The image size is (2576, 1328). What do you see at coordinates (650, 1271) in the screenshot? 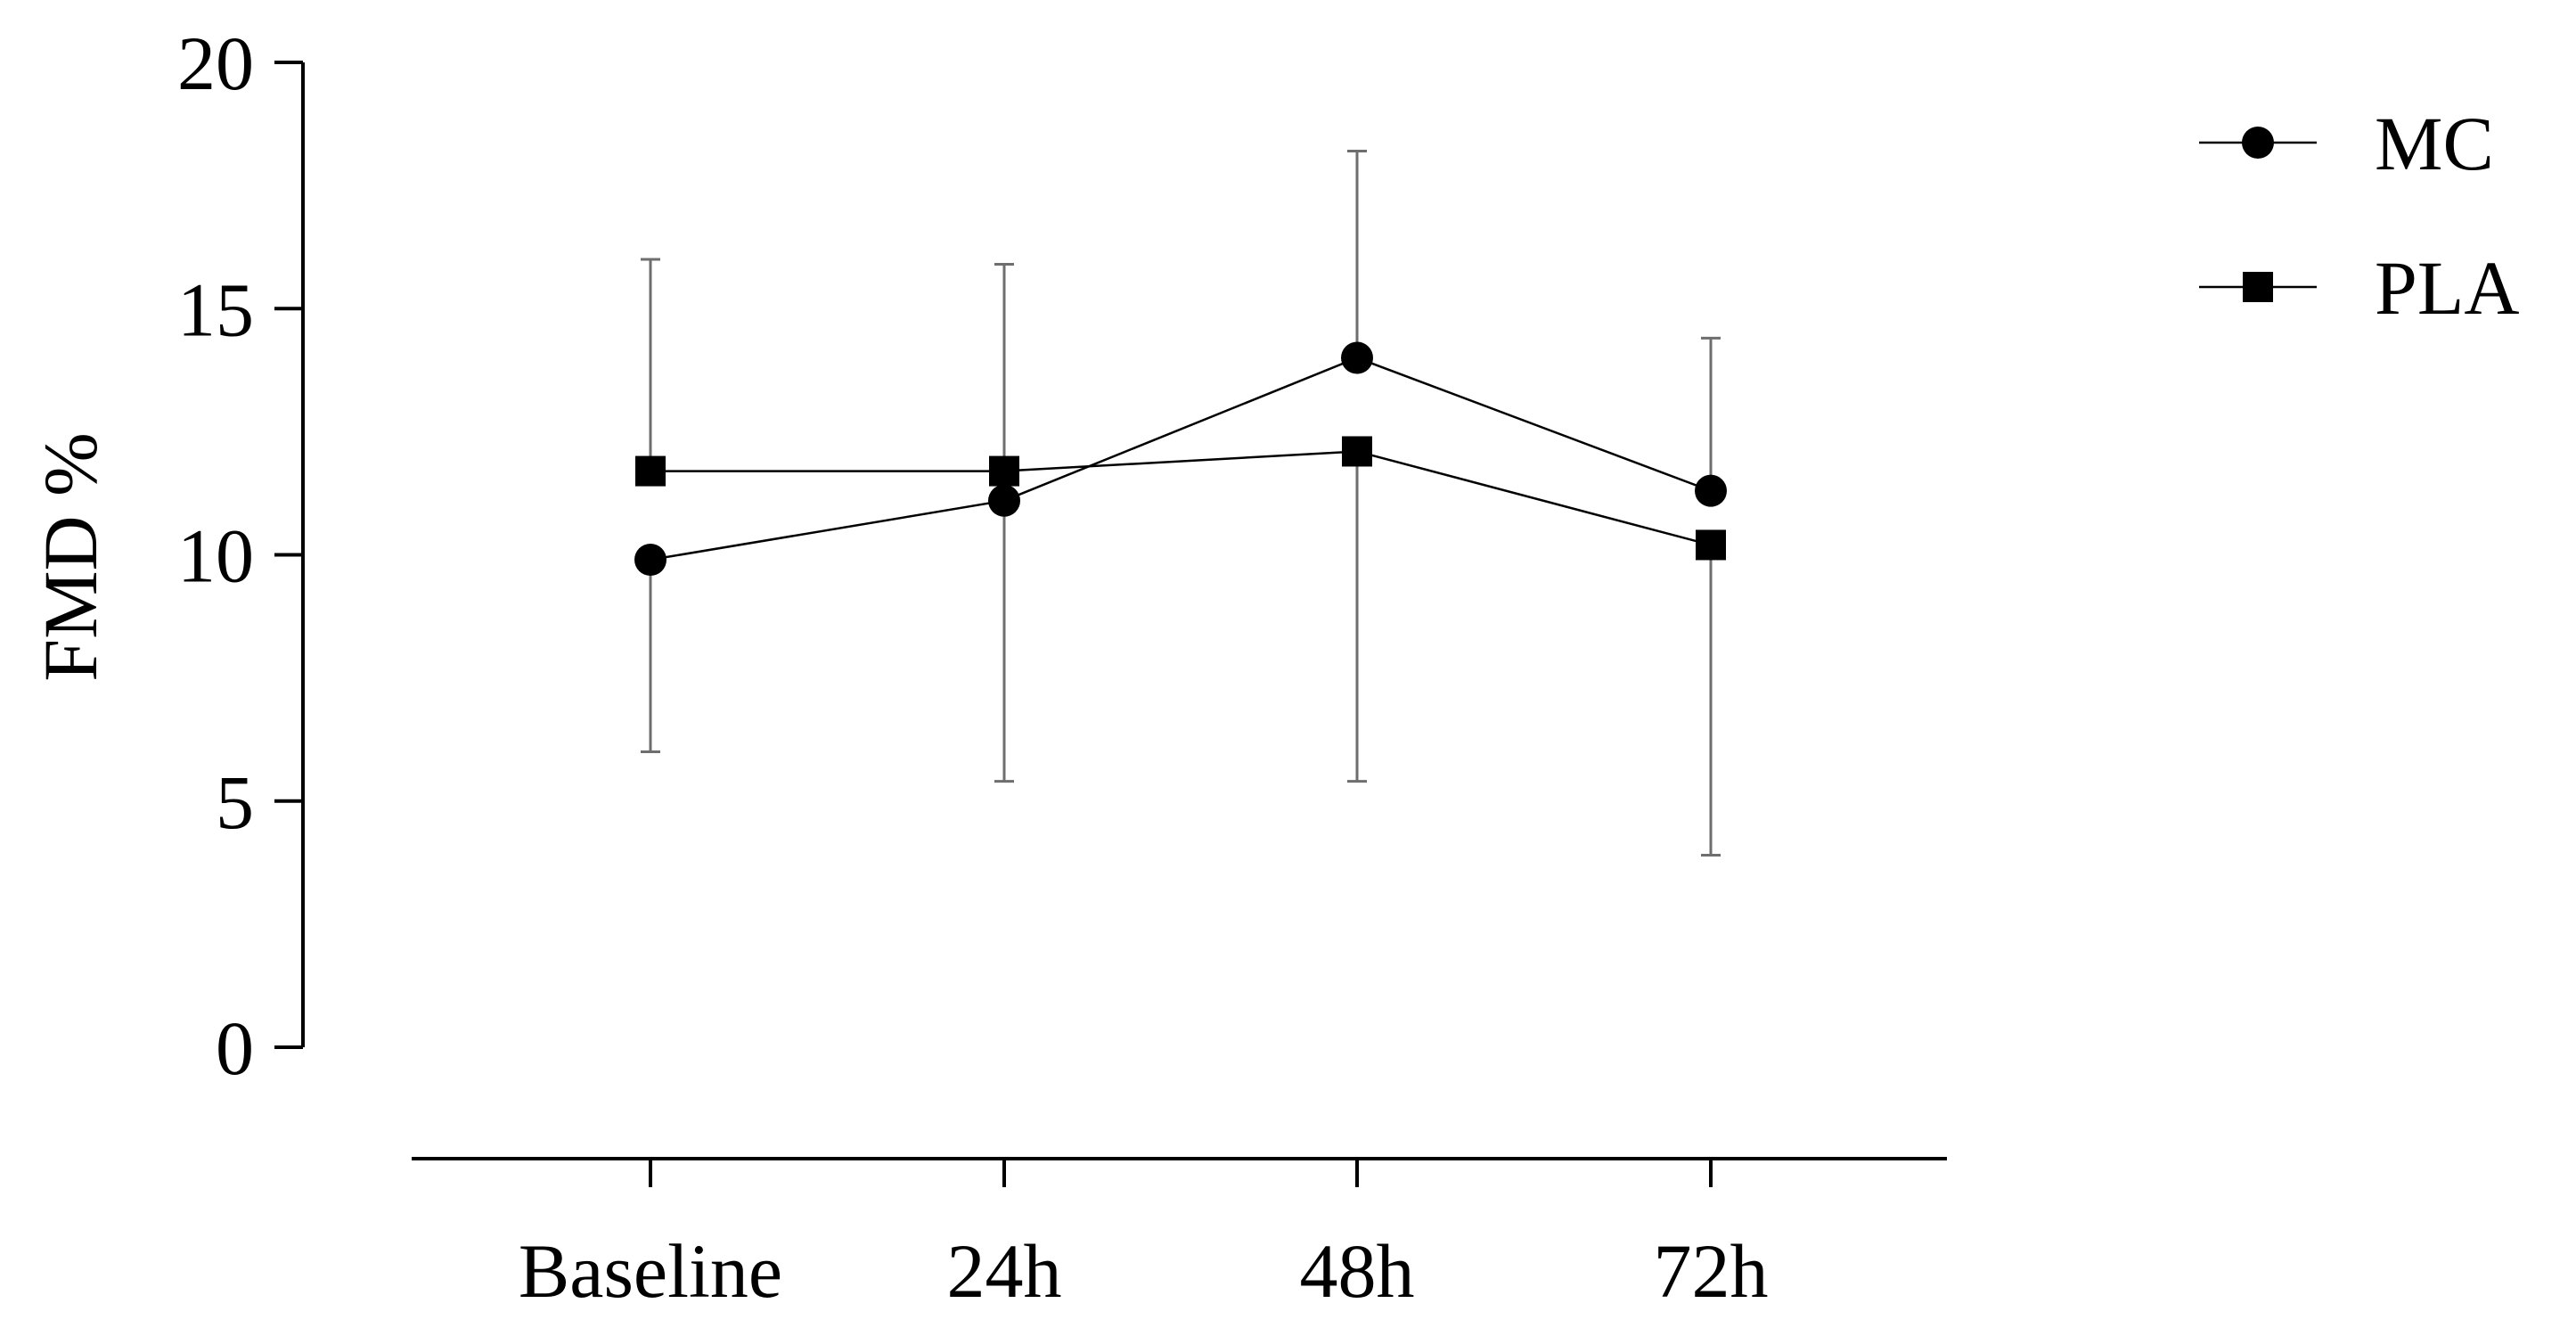
I see `x-tick-label: Baseline` at bounding box center [650, 1271].